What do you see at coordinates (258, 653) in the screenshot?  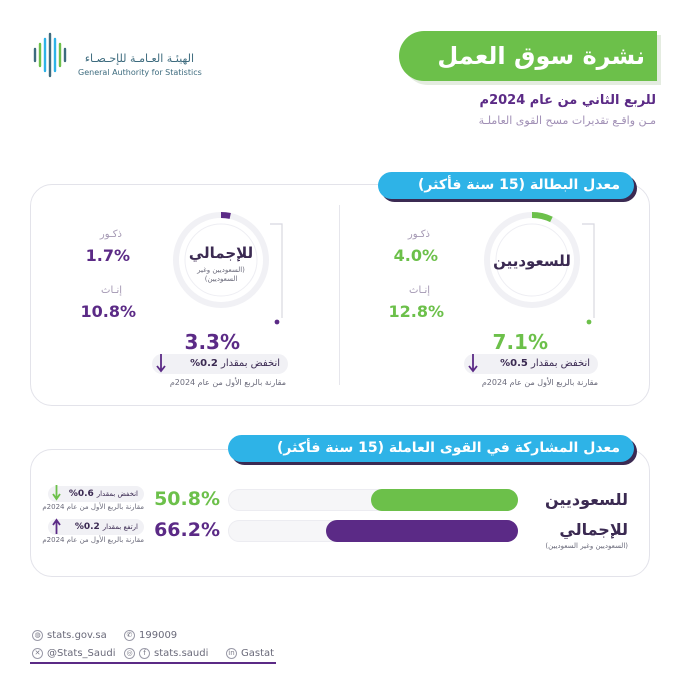 I see `footer-linkedin-text: Gastat` at bounding box center [258, 653].